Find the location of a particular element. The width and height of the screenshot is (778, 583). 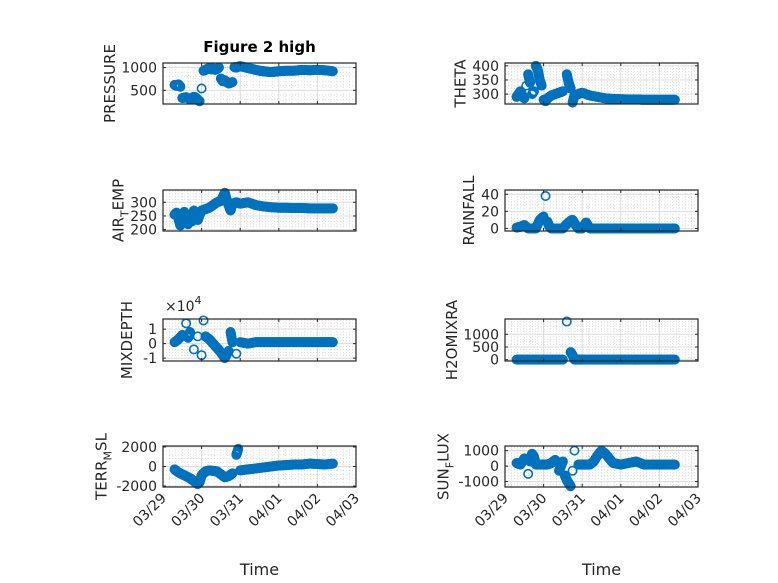

y-axis-label: AIRTEMP is located at coordinates (121, 210).